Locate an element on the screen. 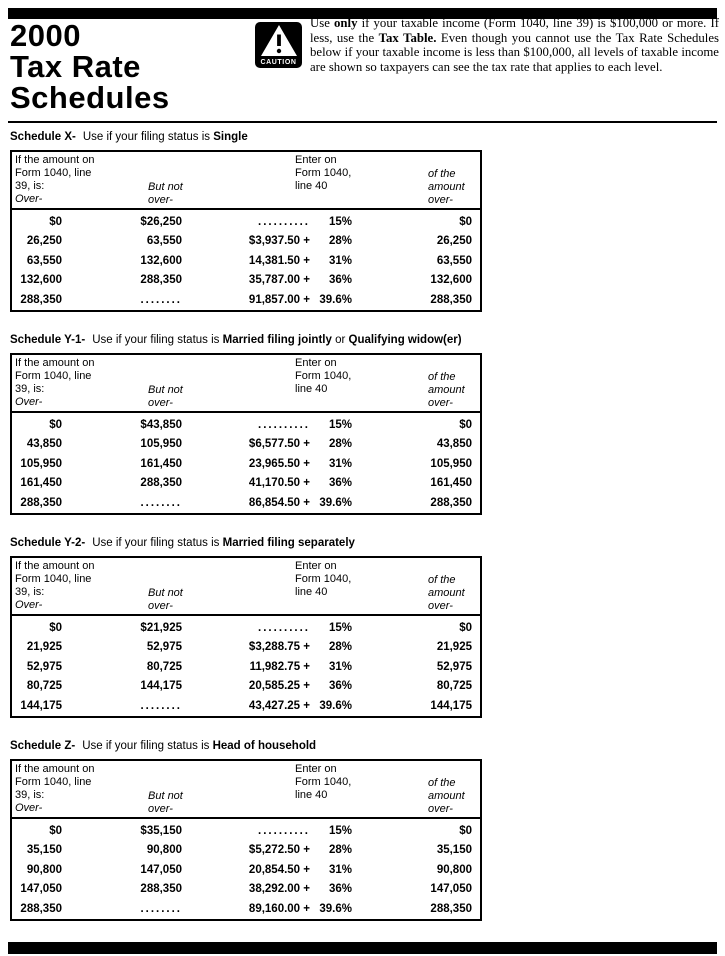  cell-over: 35,150 is located at coordinates (44, 850).